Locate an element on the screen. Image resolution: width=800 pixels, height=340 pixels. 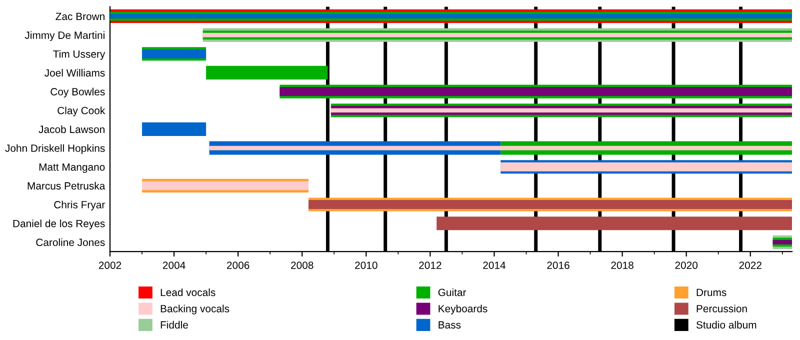
y-tick-label: Zac Brown is located at coordinates (80, 16).